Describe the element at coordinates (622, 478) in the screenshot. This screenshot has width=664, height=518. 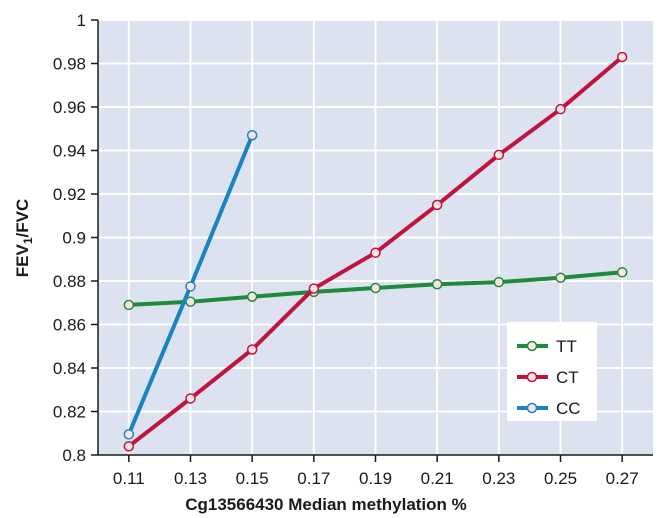
I see `x-tick-label: 0.27` at that location.